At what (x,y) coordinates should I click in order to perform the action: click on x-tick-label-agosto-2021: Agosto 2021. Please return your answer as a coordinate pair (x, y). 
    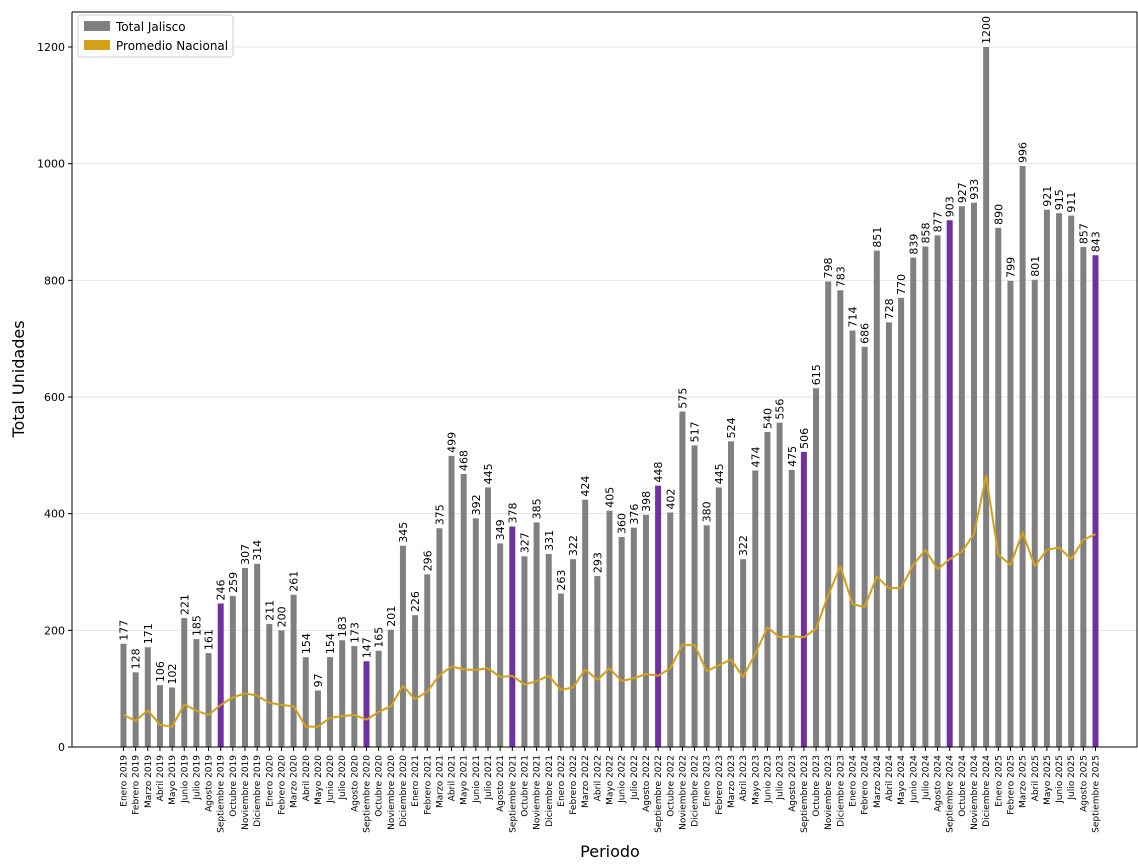
    Looking at the image, I should click on (501, 783).